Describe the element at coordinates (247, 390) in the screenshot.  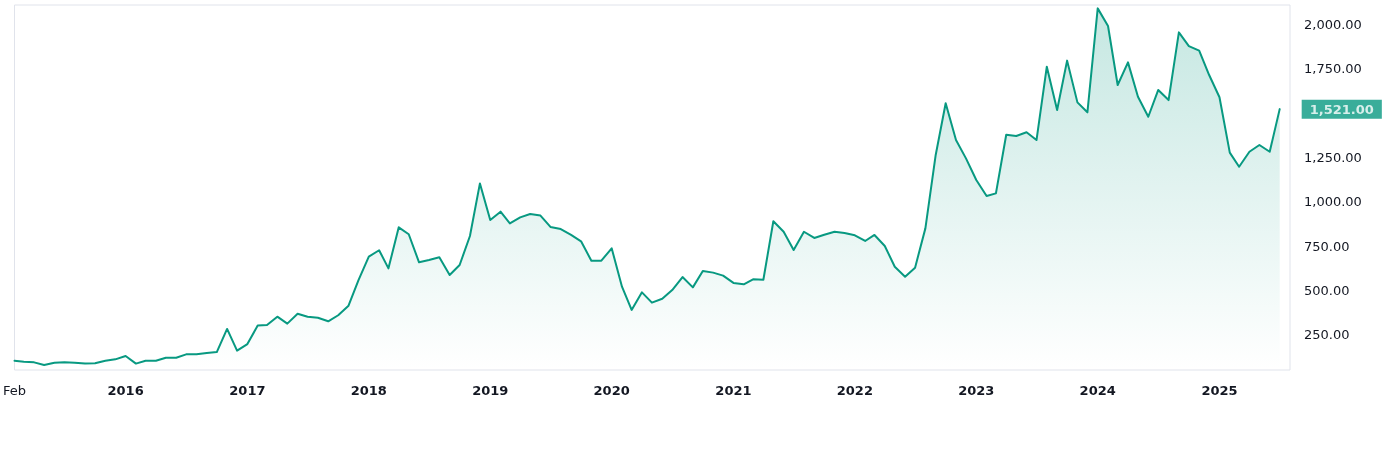
I see `x-tick-label: 2017` at that location.